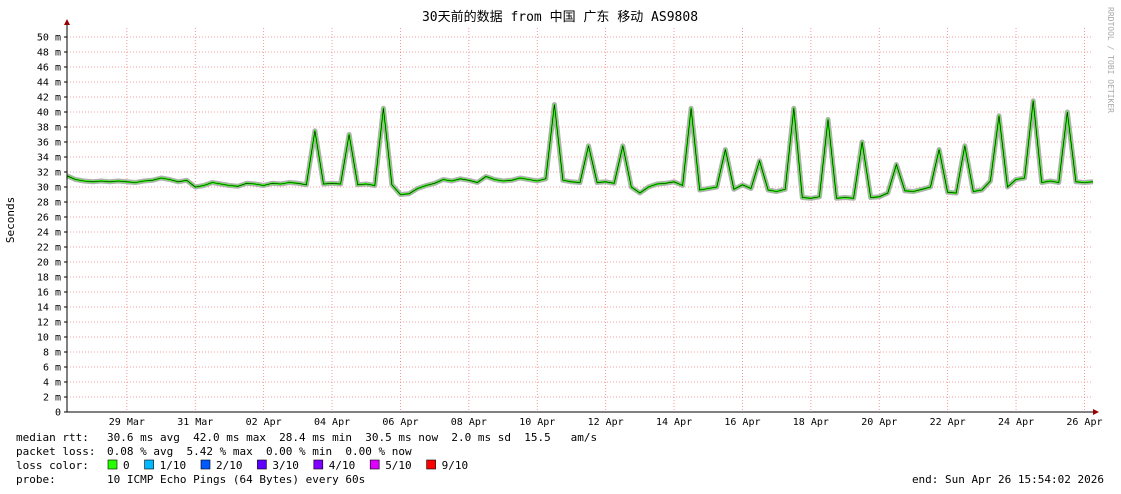 This screenshot has width=1121, height=494. Describe the element at coordinates (195, 422) in the screenshot. I see `x-tick-label: 31 Mar` at that location.